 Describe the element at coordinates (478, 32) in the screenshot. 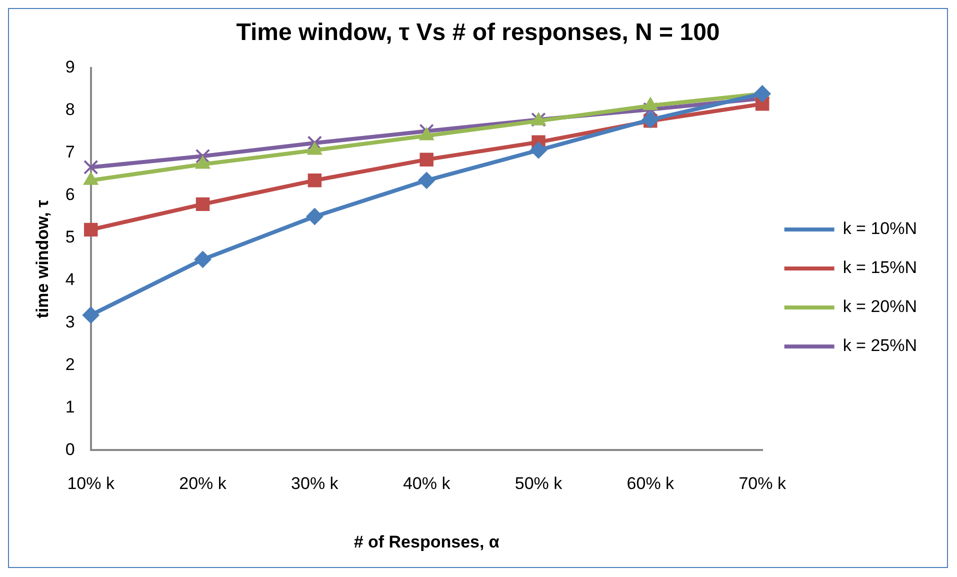

I see `chart-title: Time window, τ Vs # of responses, N = 100` at that location.